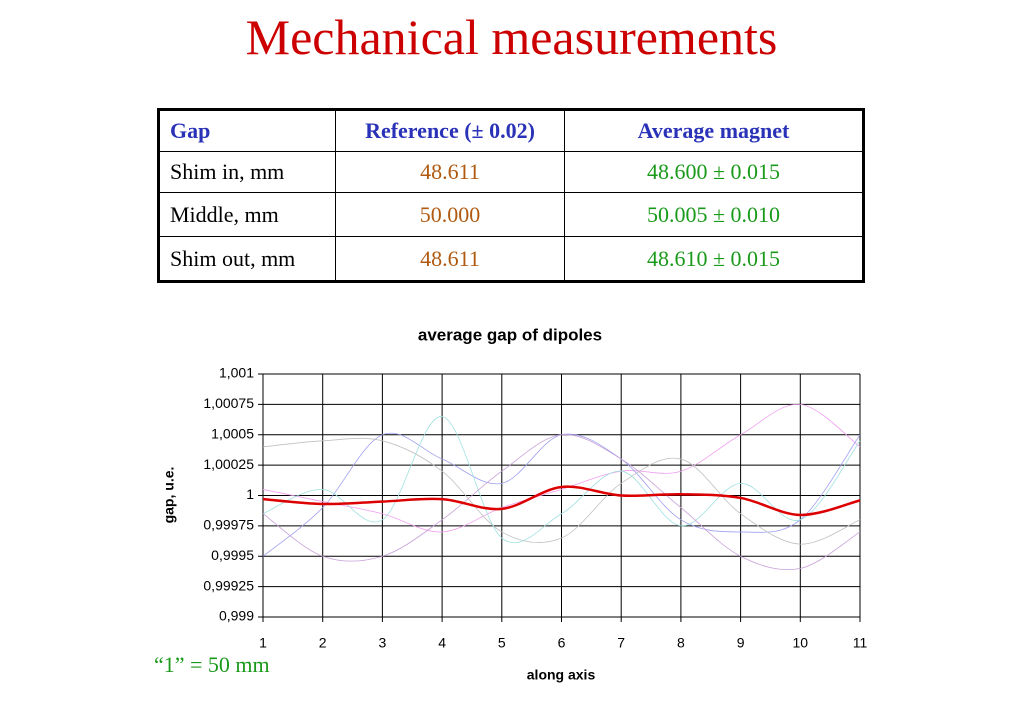 Image resolution: width=1023 pixels, height=708 pixels. Describe the element at coordinates (228, 403) in the screenshot. I see `y-tick-label: 1,00075` at that location.